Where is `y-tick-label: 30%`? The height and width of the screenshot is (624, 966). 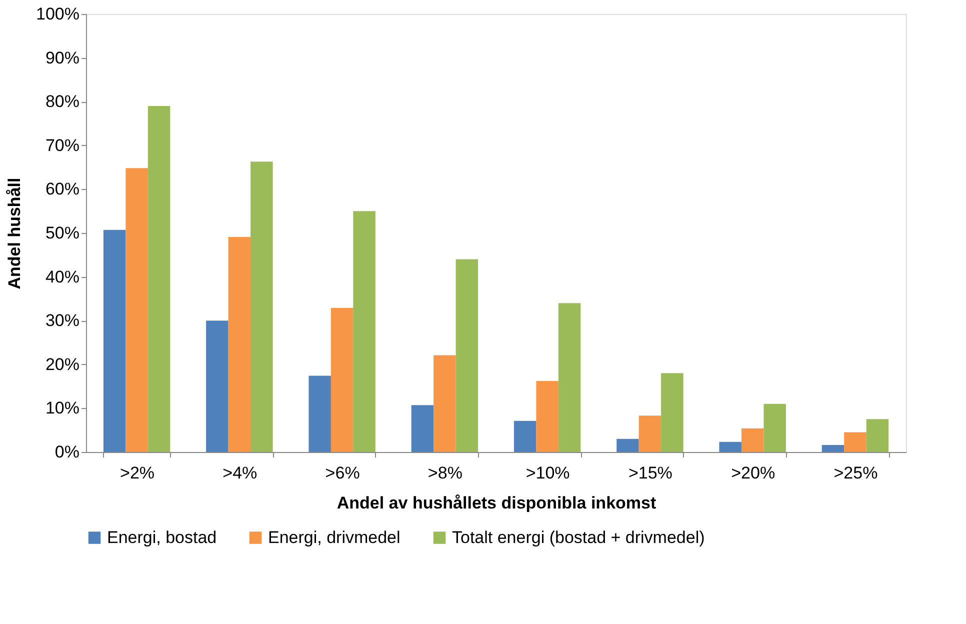
y-tick-label: 30% is located at coordinates (62, 320).